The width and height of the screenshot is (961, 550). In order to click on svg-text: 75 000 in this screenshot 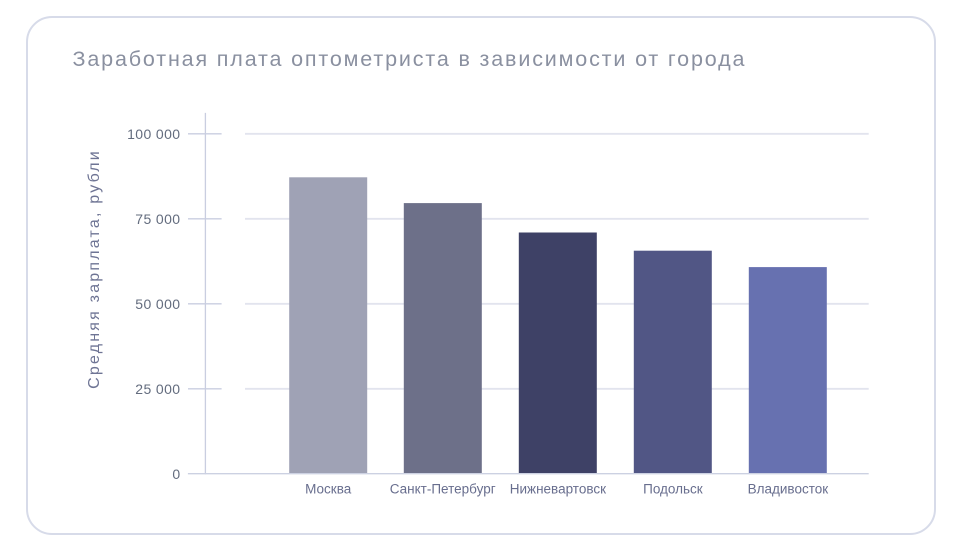, I will do `click(157, 219)`.